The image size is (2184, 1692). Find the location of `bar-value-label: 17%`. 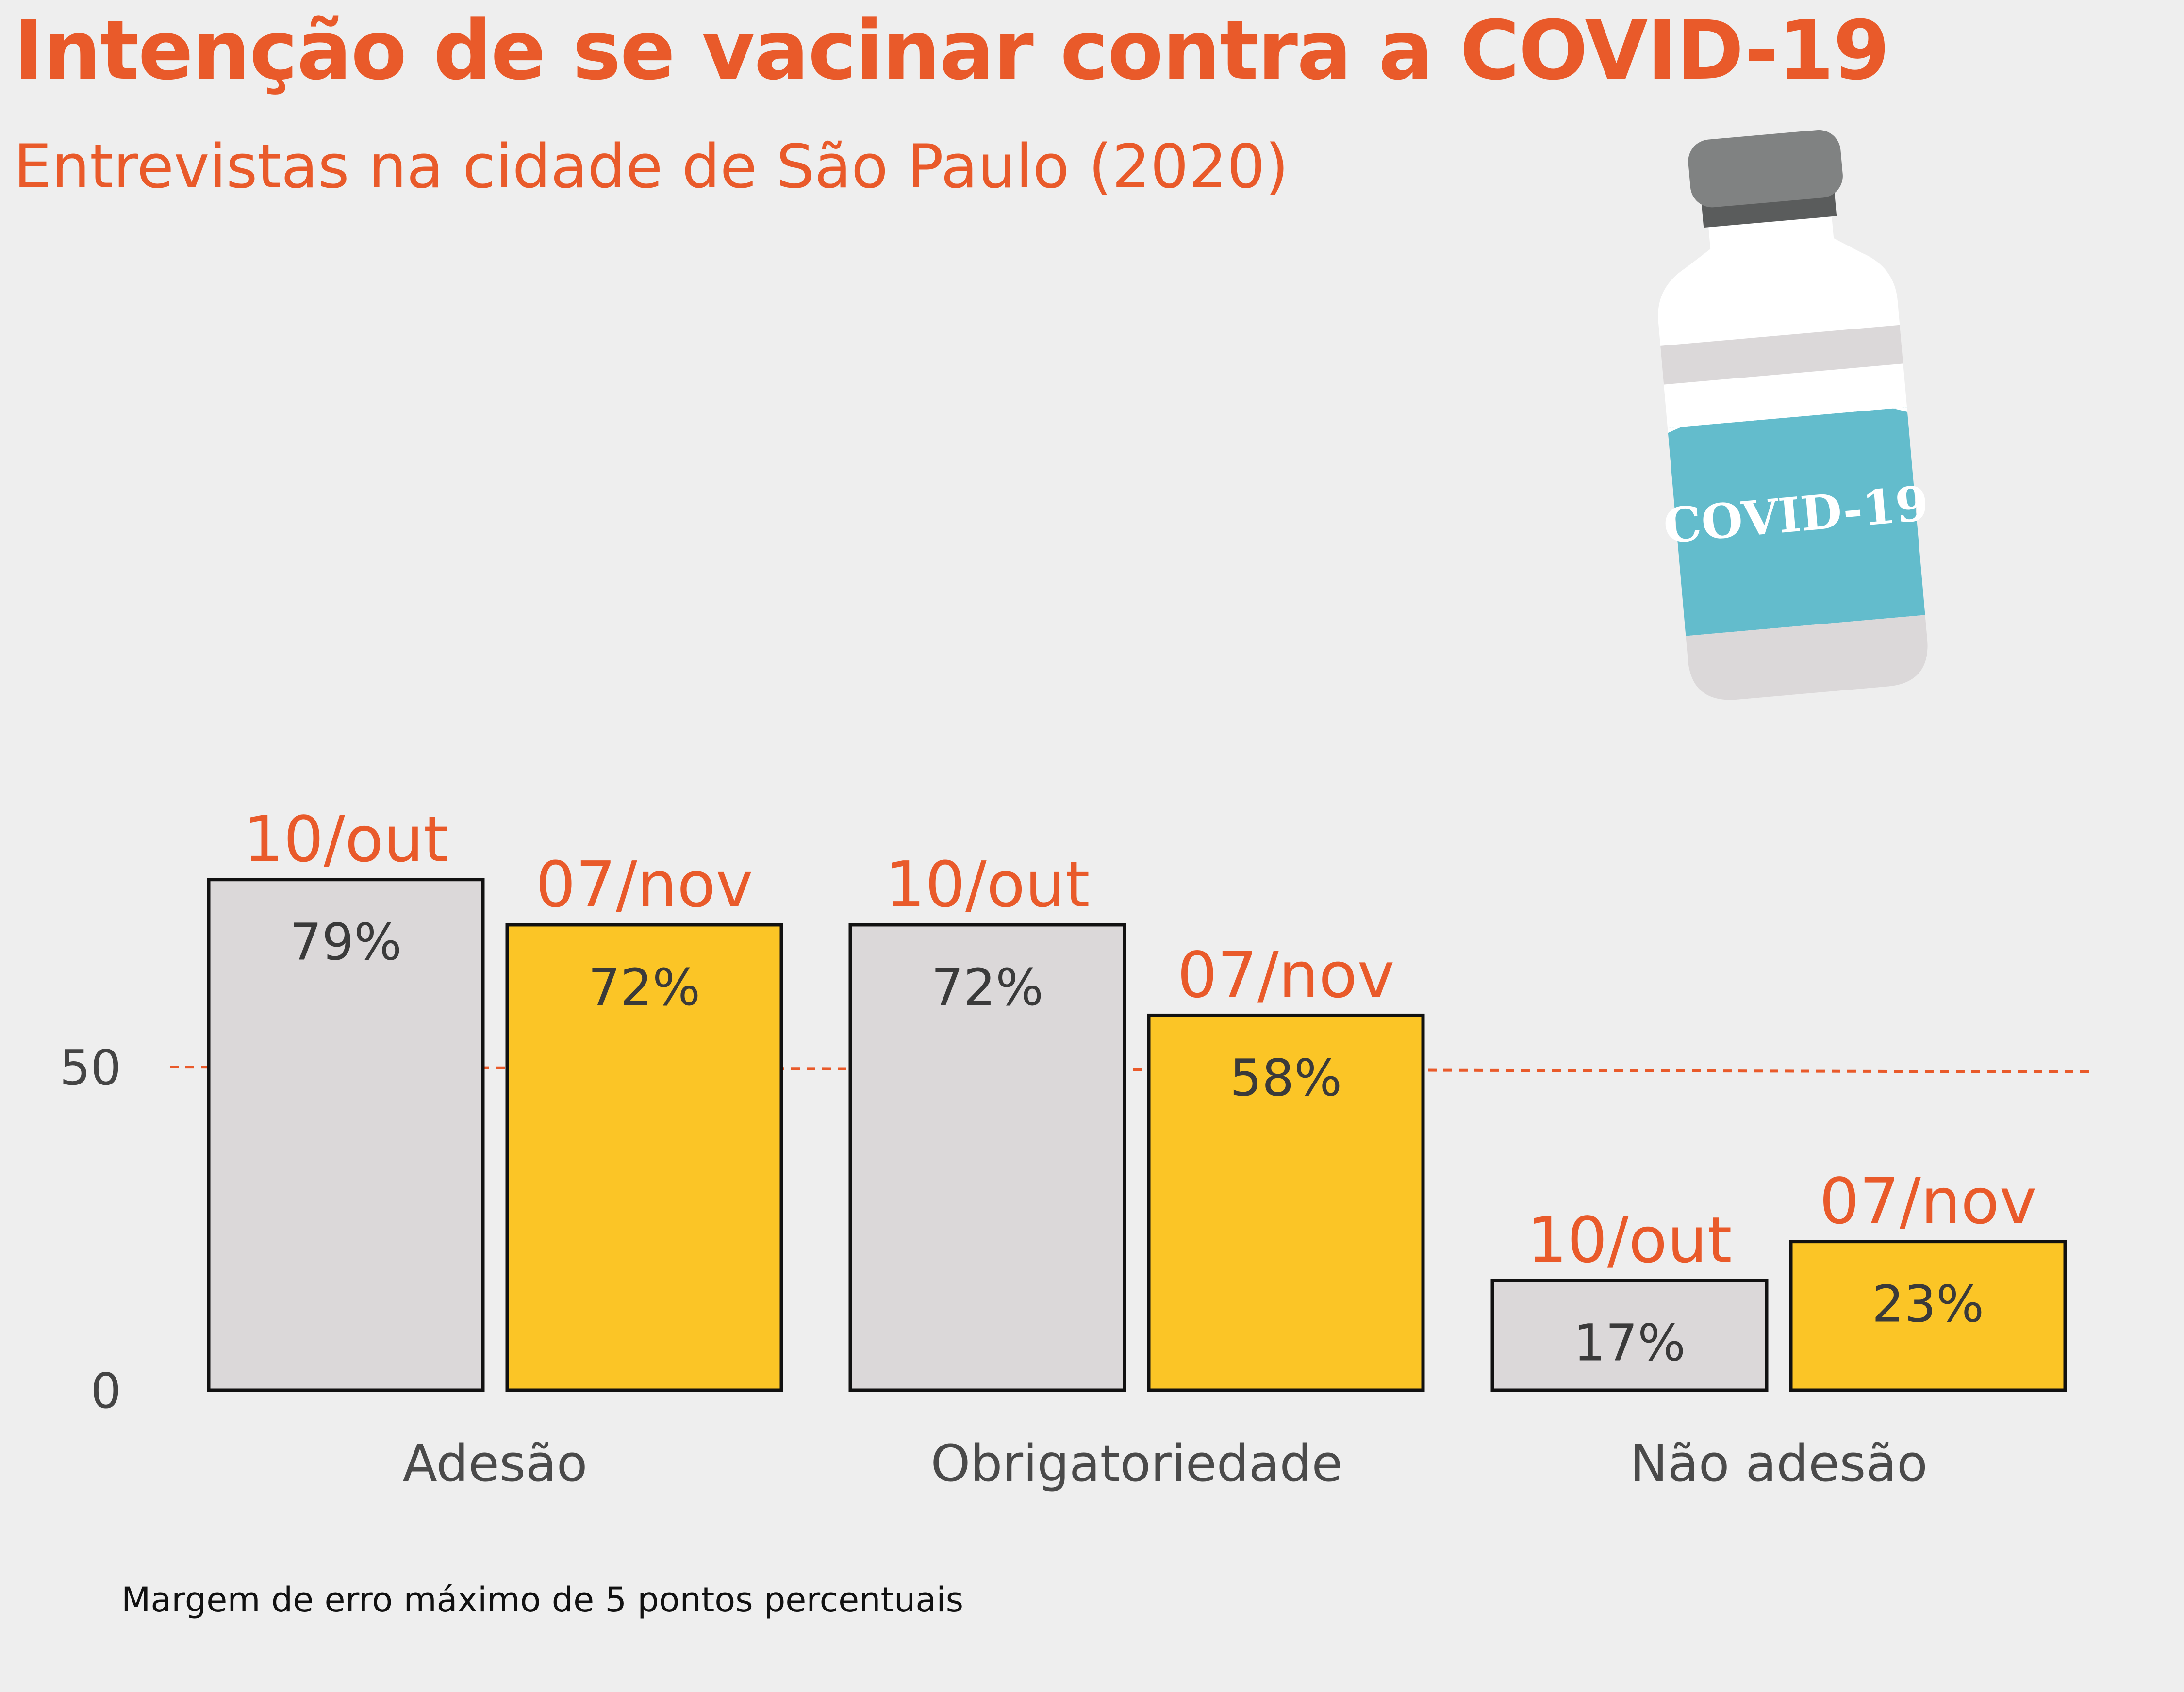

bar-value-label: 17% is located at coordinates (1629, 1343).